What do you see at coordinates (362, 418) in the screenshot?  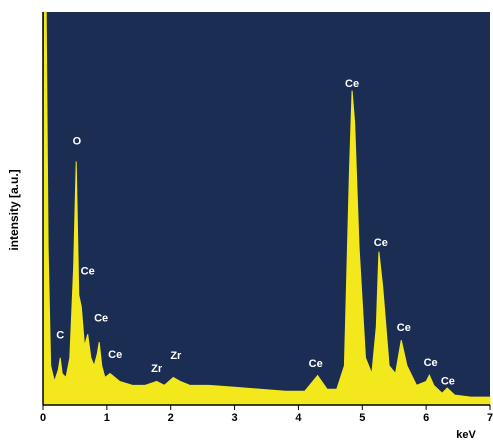 I see `x-tick-label: 5` at bounding box center [362, 418].